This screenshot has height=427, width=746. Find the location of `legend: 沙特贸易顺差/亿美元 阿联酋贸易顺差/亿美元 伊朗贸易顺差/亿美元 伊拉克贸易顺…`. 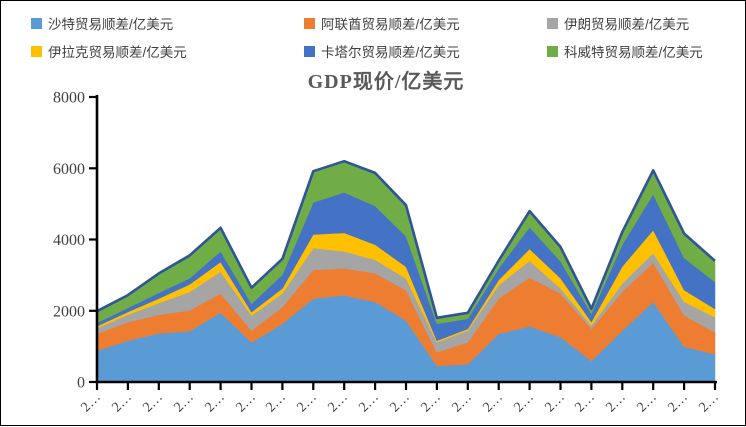

legend: 沙特贸易顺差/亿美元 阿联酋贸易顺差/亿美元 伊朗贸易顺差/亿美元 伊拉克贸易顺… is located at coordinates (381, 37).